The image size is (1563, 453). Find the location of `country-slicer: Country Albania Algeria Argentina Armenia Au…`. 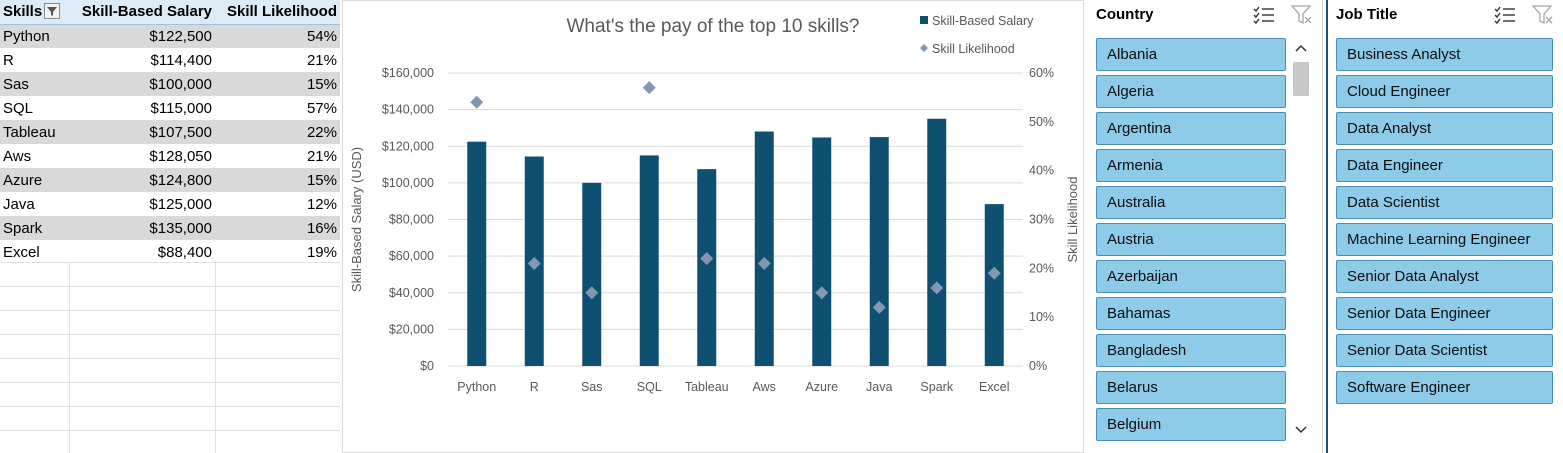

country-slicer: Country Albania Algeria Argentina Armenia Au… is located at coordinates (1205, 226).